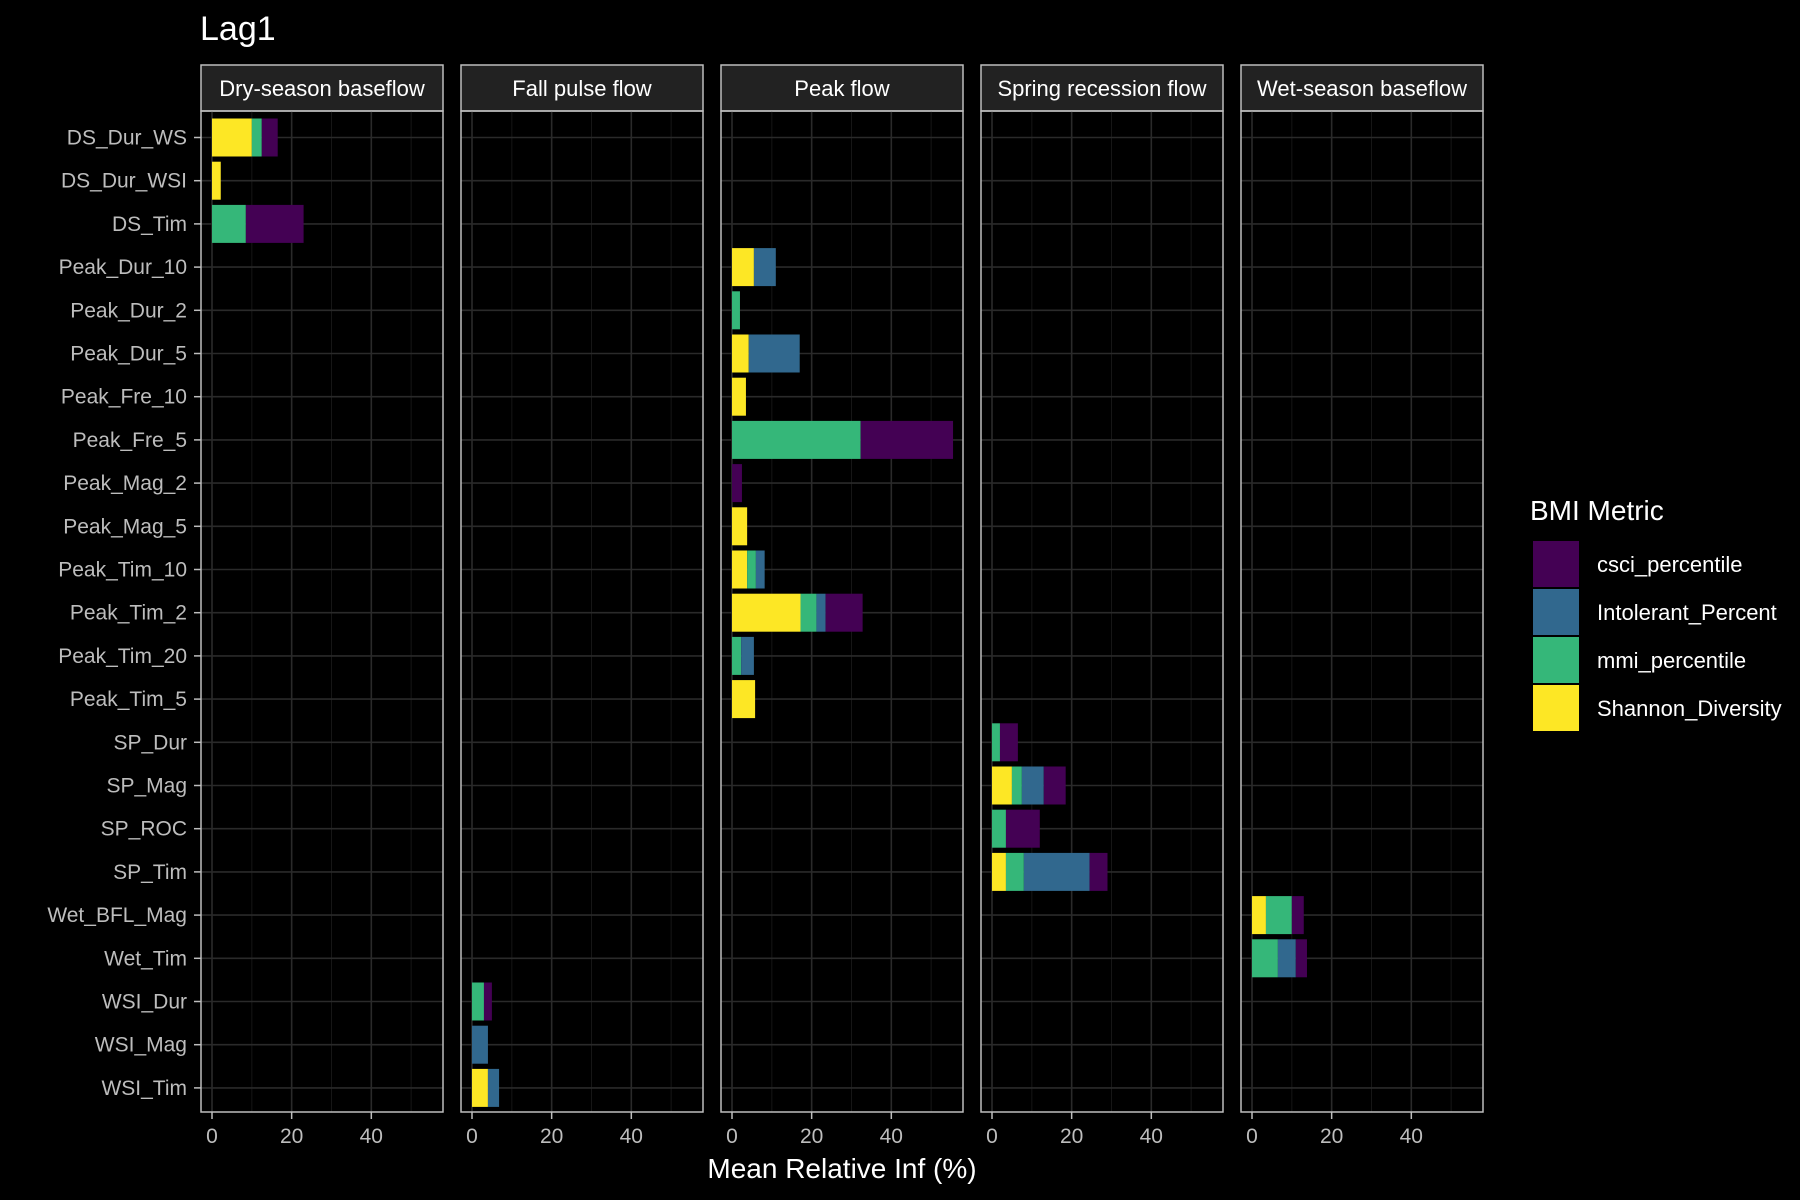  Describe the element at coordinates (144, 829) in the screenshot. I see `y-tick-label: SP_ROC` at that location.